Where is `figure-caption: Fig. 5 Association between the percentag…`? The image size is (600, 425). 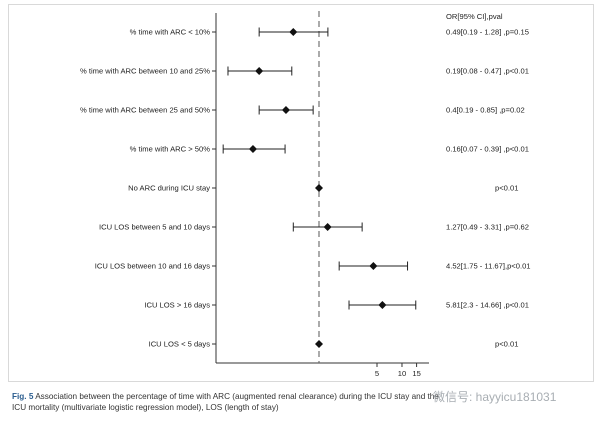 figure-caption: Fig. 5 Association between the percentag… is located at coordinates (232, 402).